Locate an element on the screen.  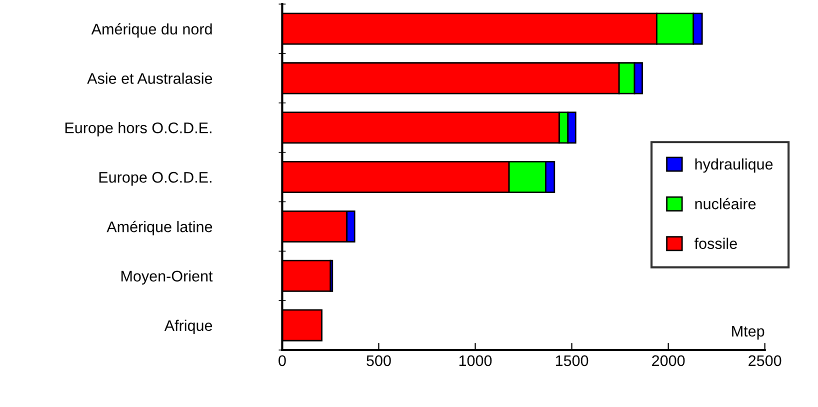
x-tick-label: 1500 is located at coordinates (572, 360).